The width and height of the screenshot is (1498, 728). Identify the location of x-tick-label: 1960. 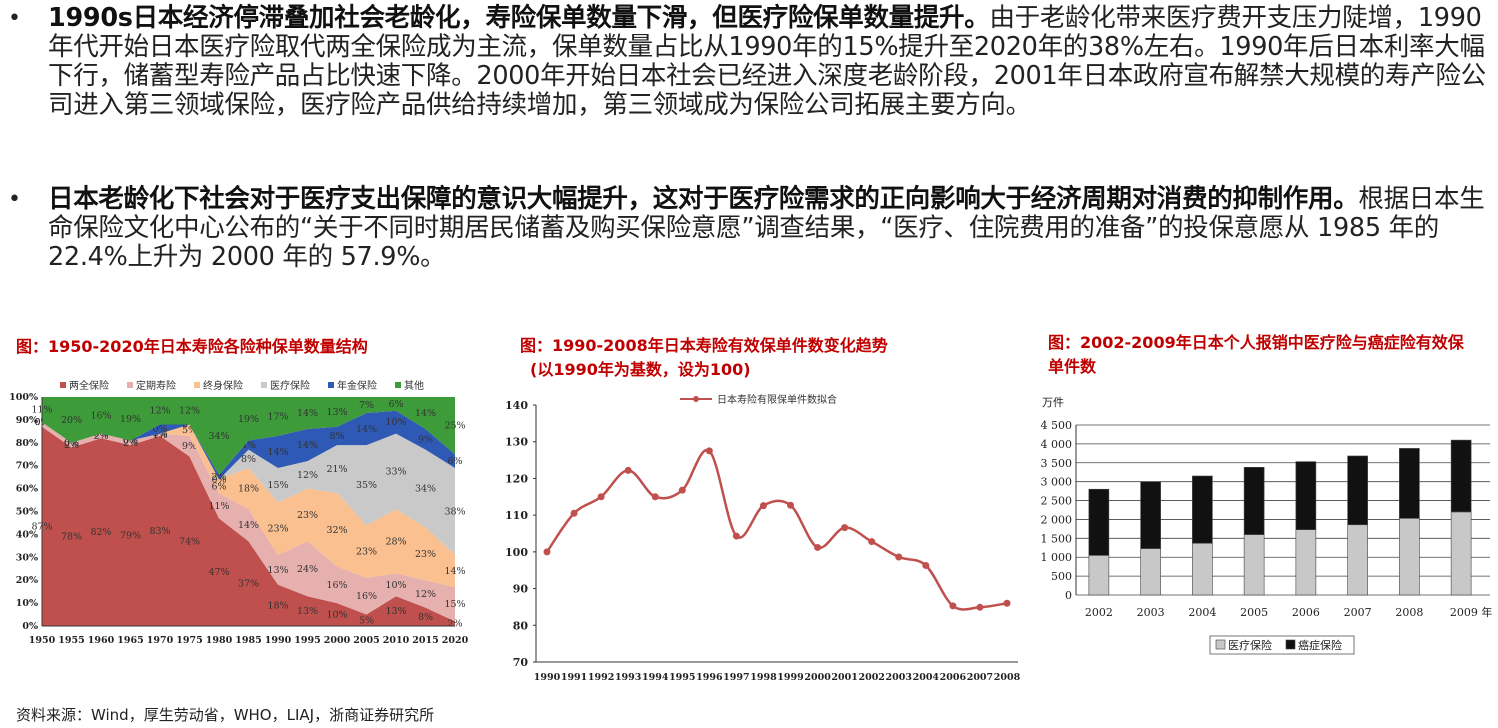
(101, 640).